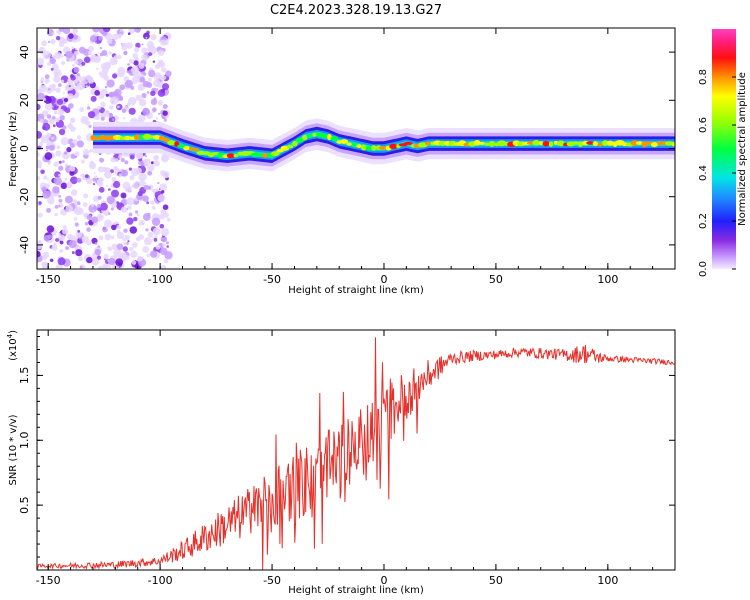 The image size is (750, 600). I want to click on colorbar-label: Normalized spectral amplitude, so click(742, 149).